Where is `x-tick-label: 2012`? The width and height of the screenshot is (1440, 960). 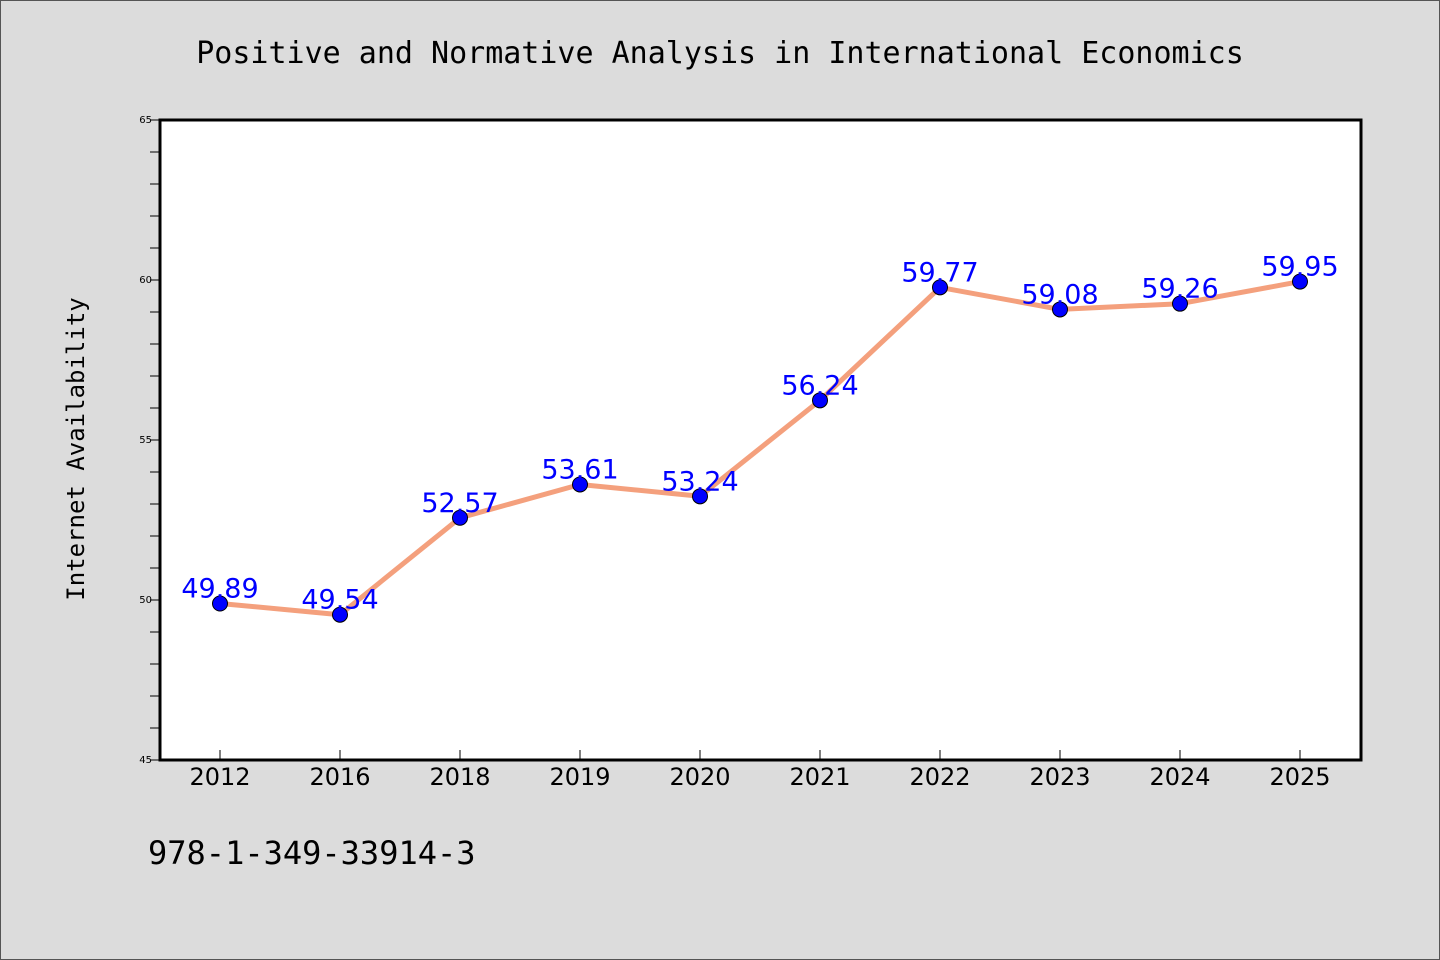
x-tick-label: 2012 is located at coordinates (219, 777).